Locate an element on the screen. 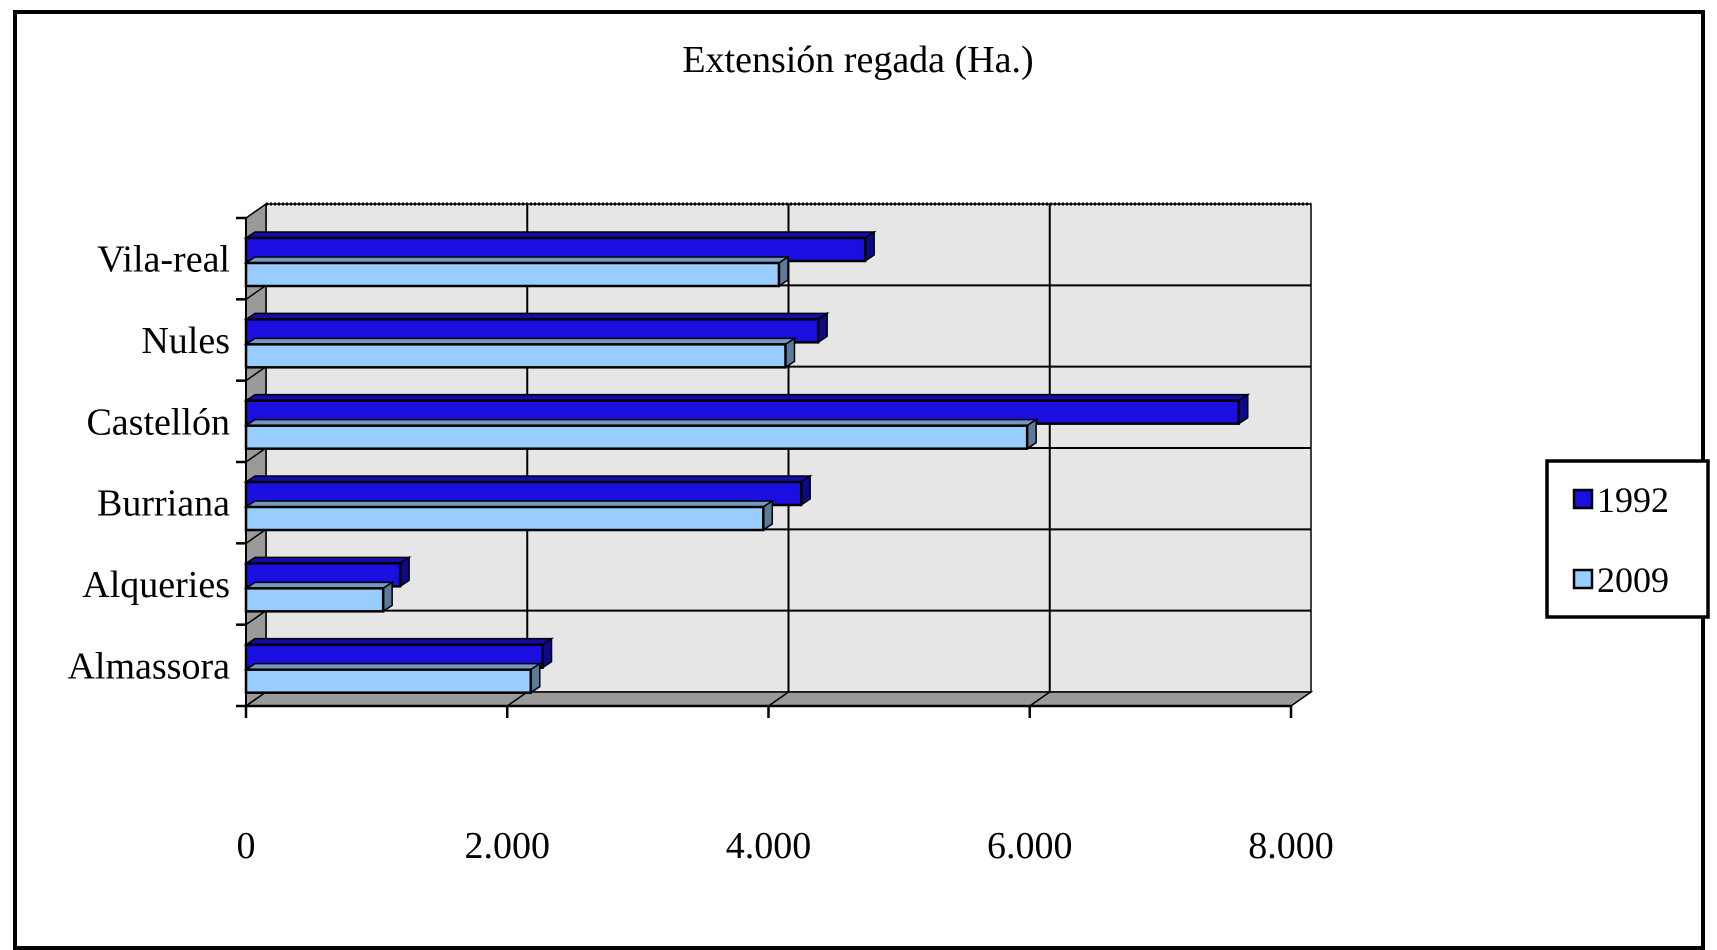  bar-2009-Nules is located at coordinates (515, 356).